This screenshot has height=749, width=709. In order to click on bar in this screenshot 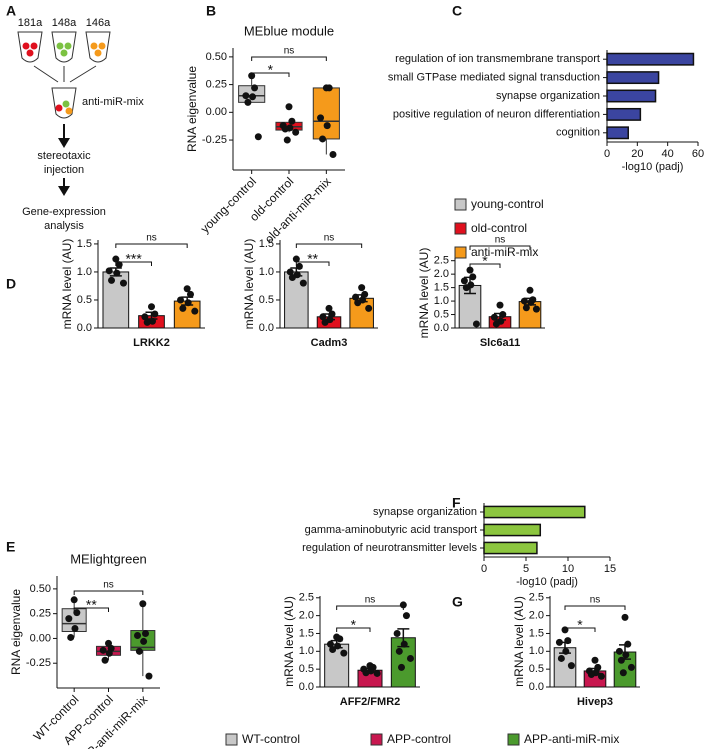, I will do `click(631, 96)`.